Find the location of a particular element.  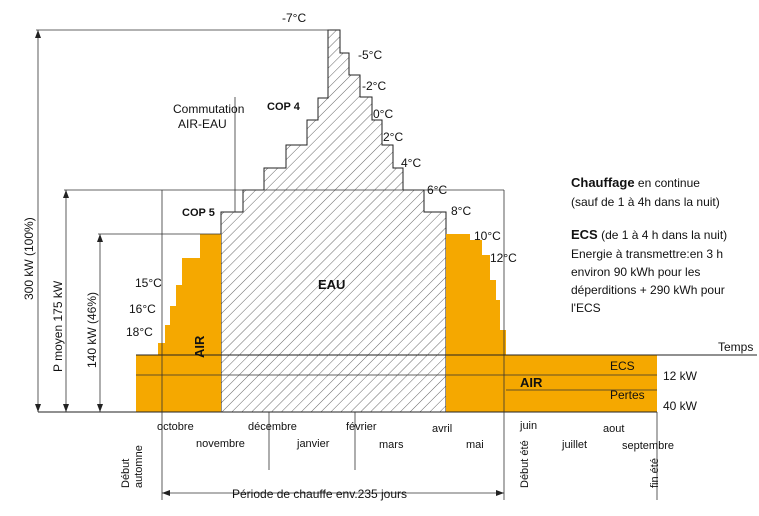

temp-2: 2°C is located at coordinates (393, 137).